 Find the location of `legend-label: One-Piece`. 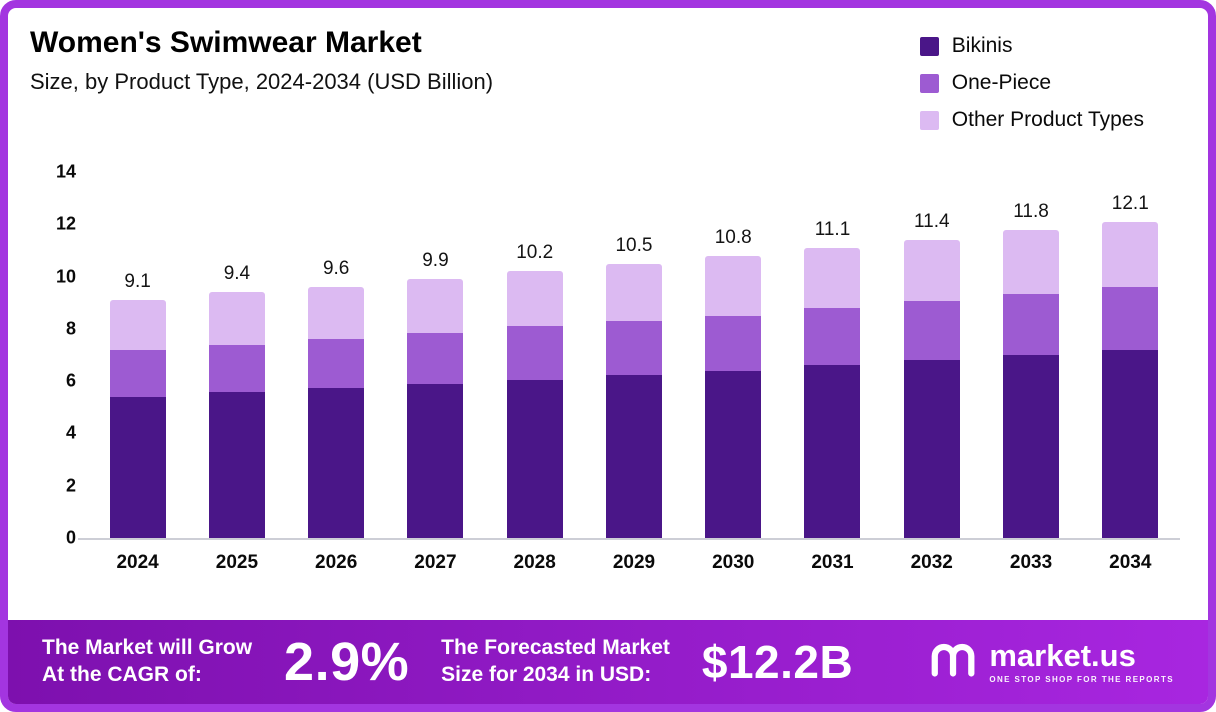

legend-label: One-Piece is located at coordinates (1001, 82).